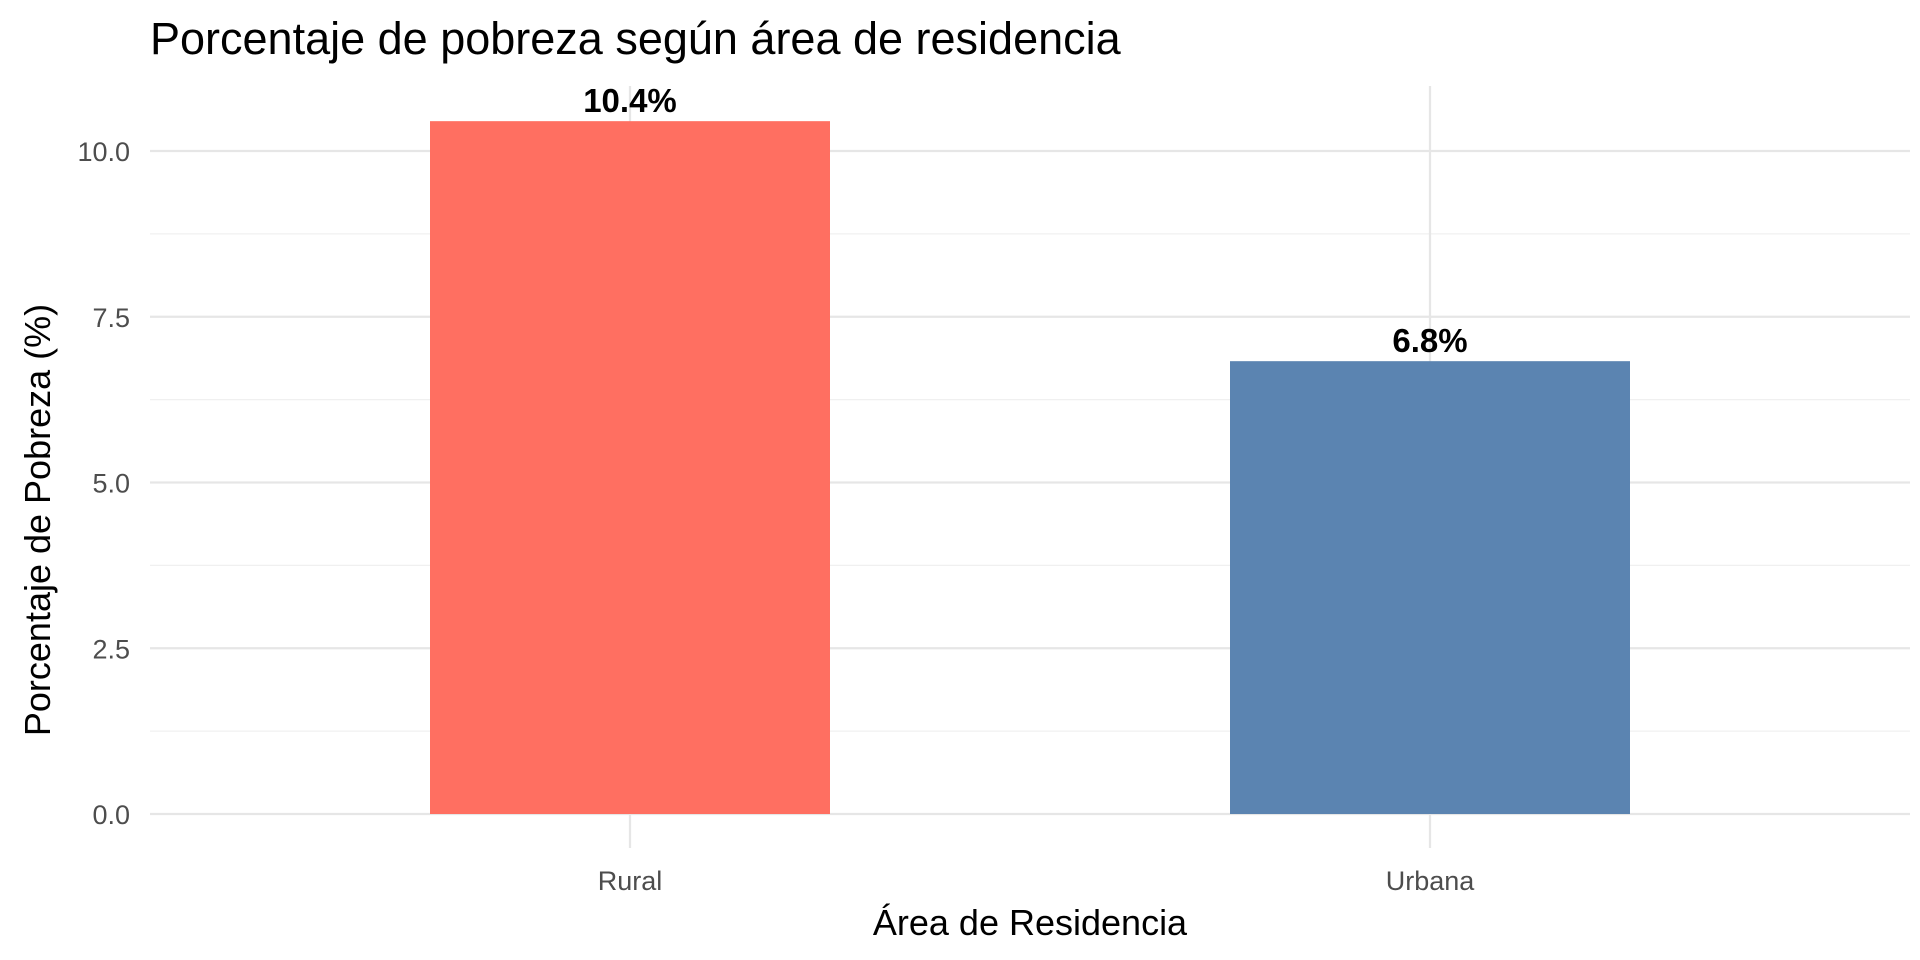 The height and width of the screenshot is (960, 1920). Describe the element at coordinates (1037, 881) in the screenshot. I see `x-axis-ticks: Rural Urbana` at that location.